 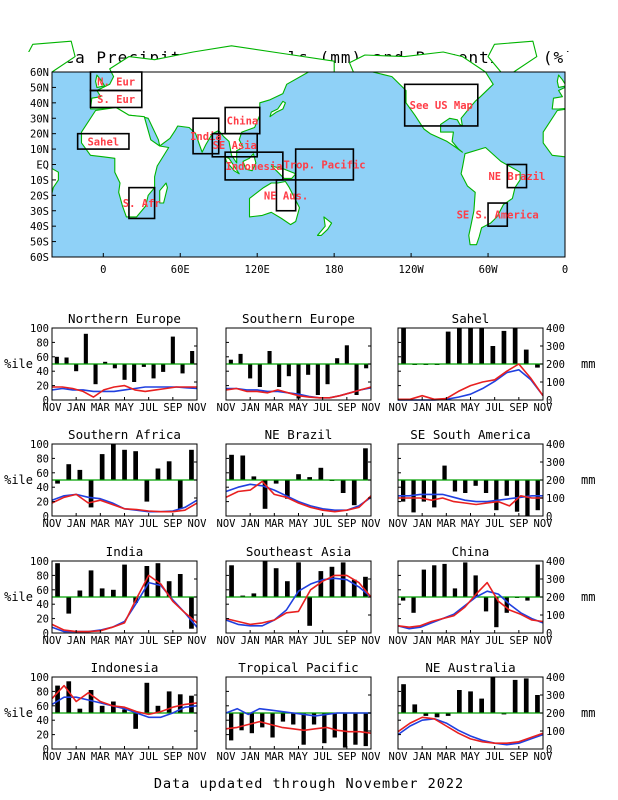 I want to click on region-box, so click(x=498, y=214).